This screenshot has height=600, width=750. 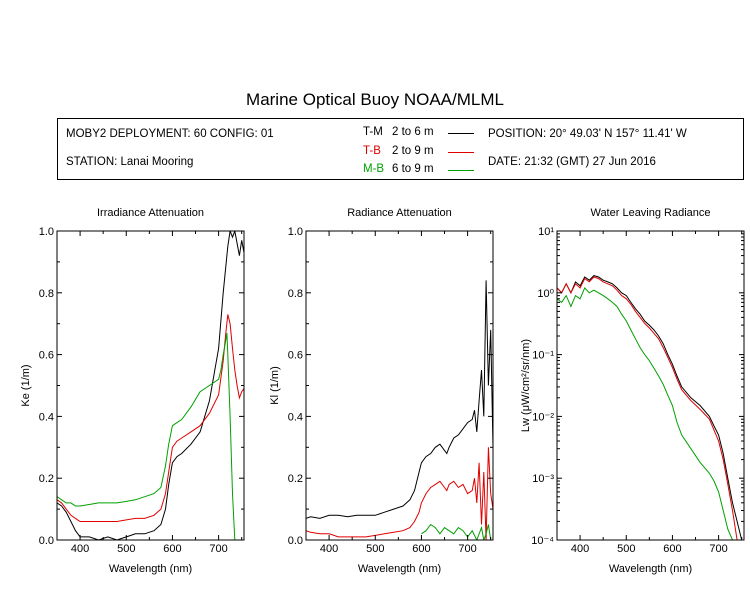 What do you see at coordinates (275, 385) in the screenshot?
I see `y-axis-label: Kl (1/m)` at bounding box center [275, 385].